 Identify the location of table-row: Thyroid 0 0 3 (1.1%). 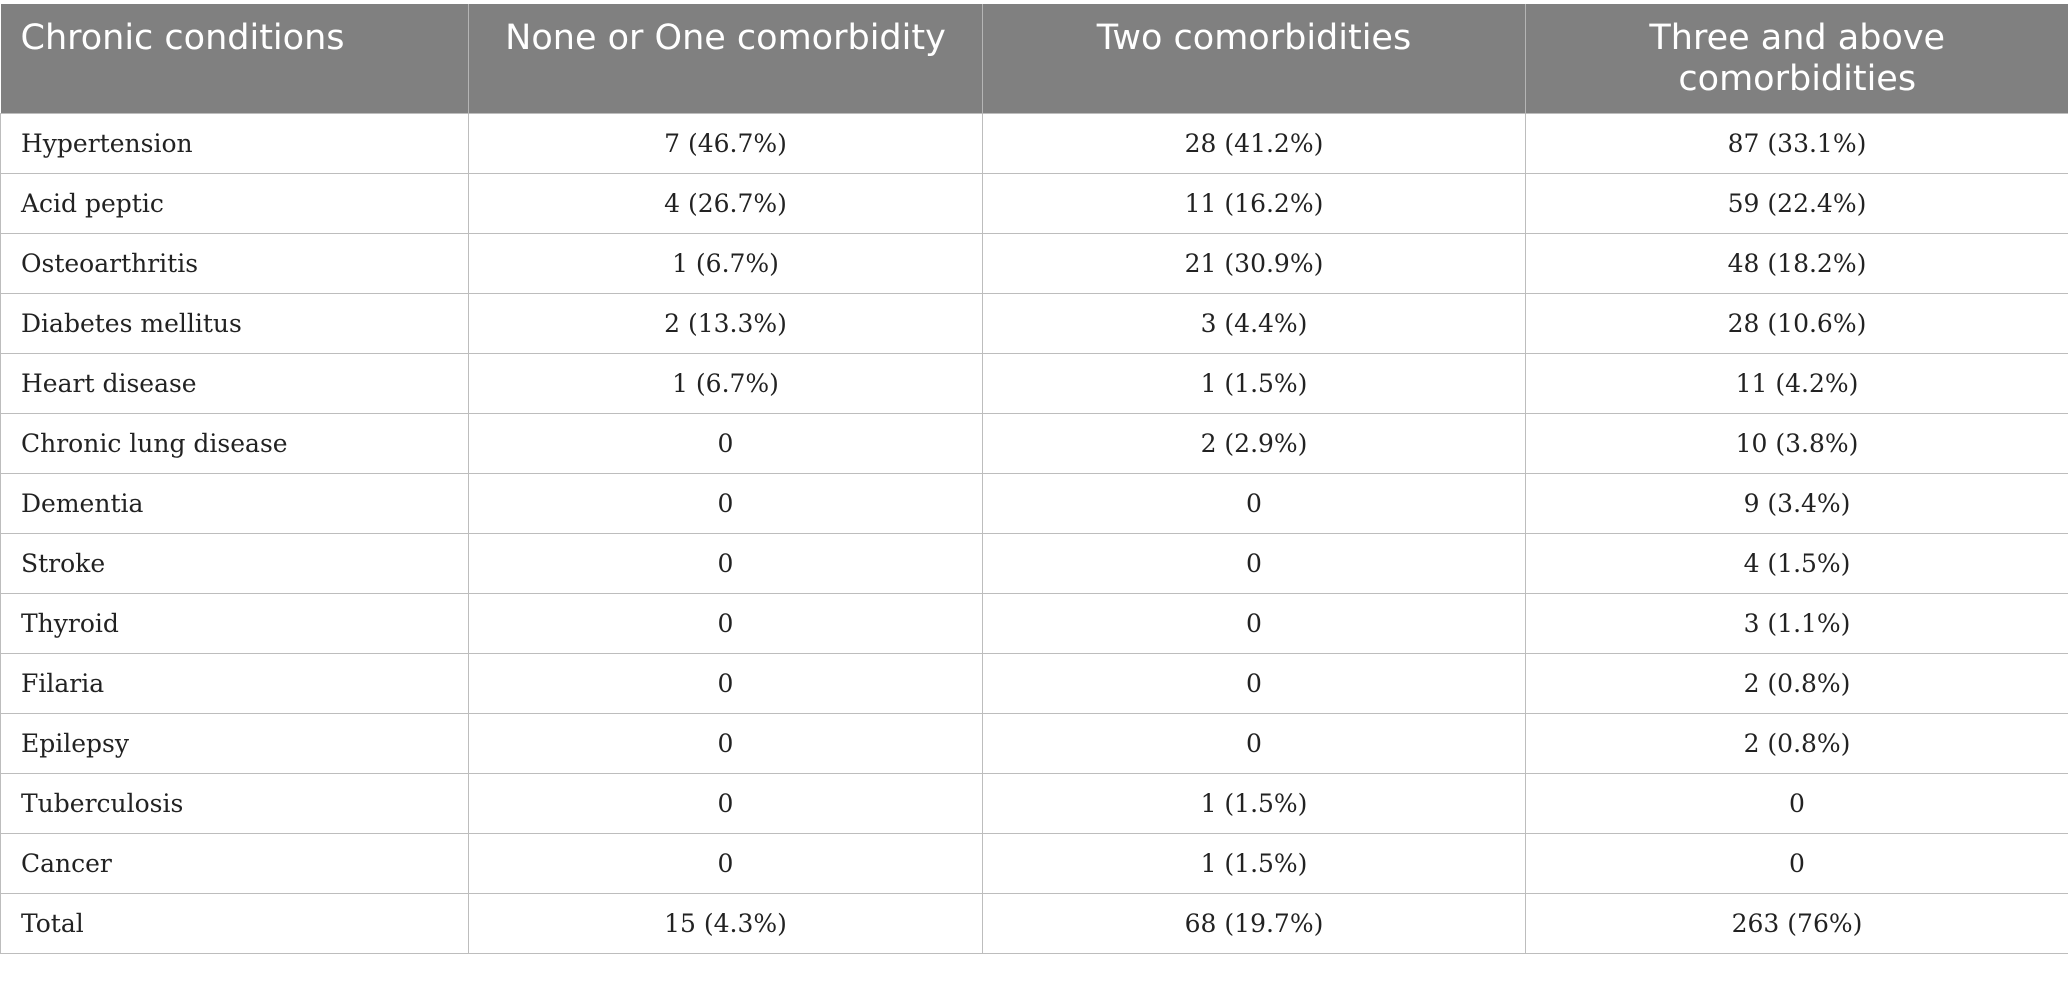
(1034, 623).